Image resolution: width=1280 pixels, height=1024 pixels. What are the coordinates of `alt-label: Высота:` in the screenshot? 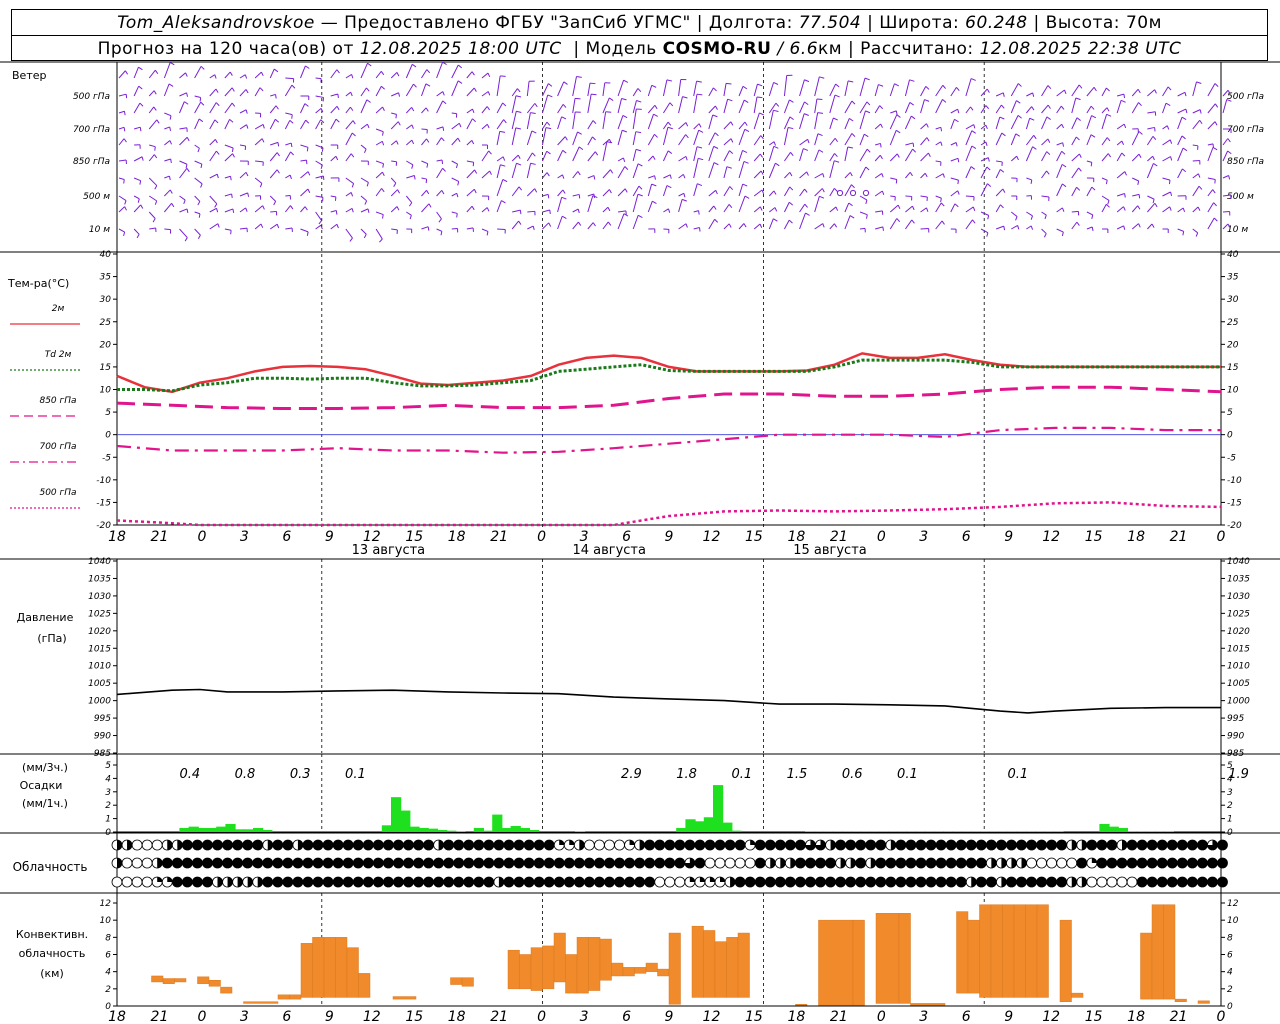 It's located at (1085, 22).